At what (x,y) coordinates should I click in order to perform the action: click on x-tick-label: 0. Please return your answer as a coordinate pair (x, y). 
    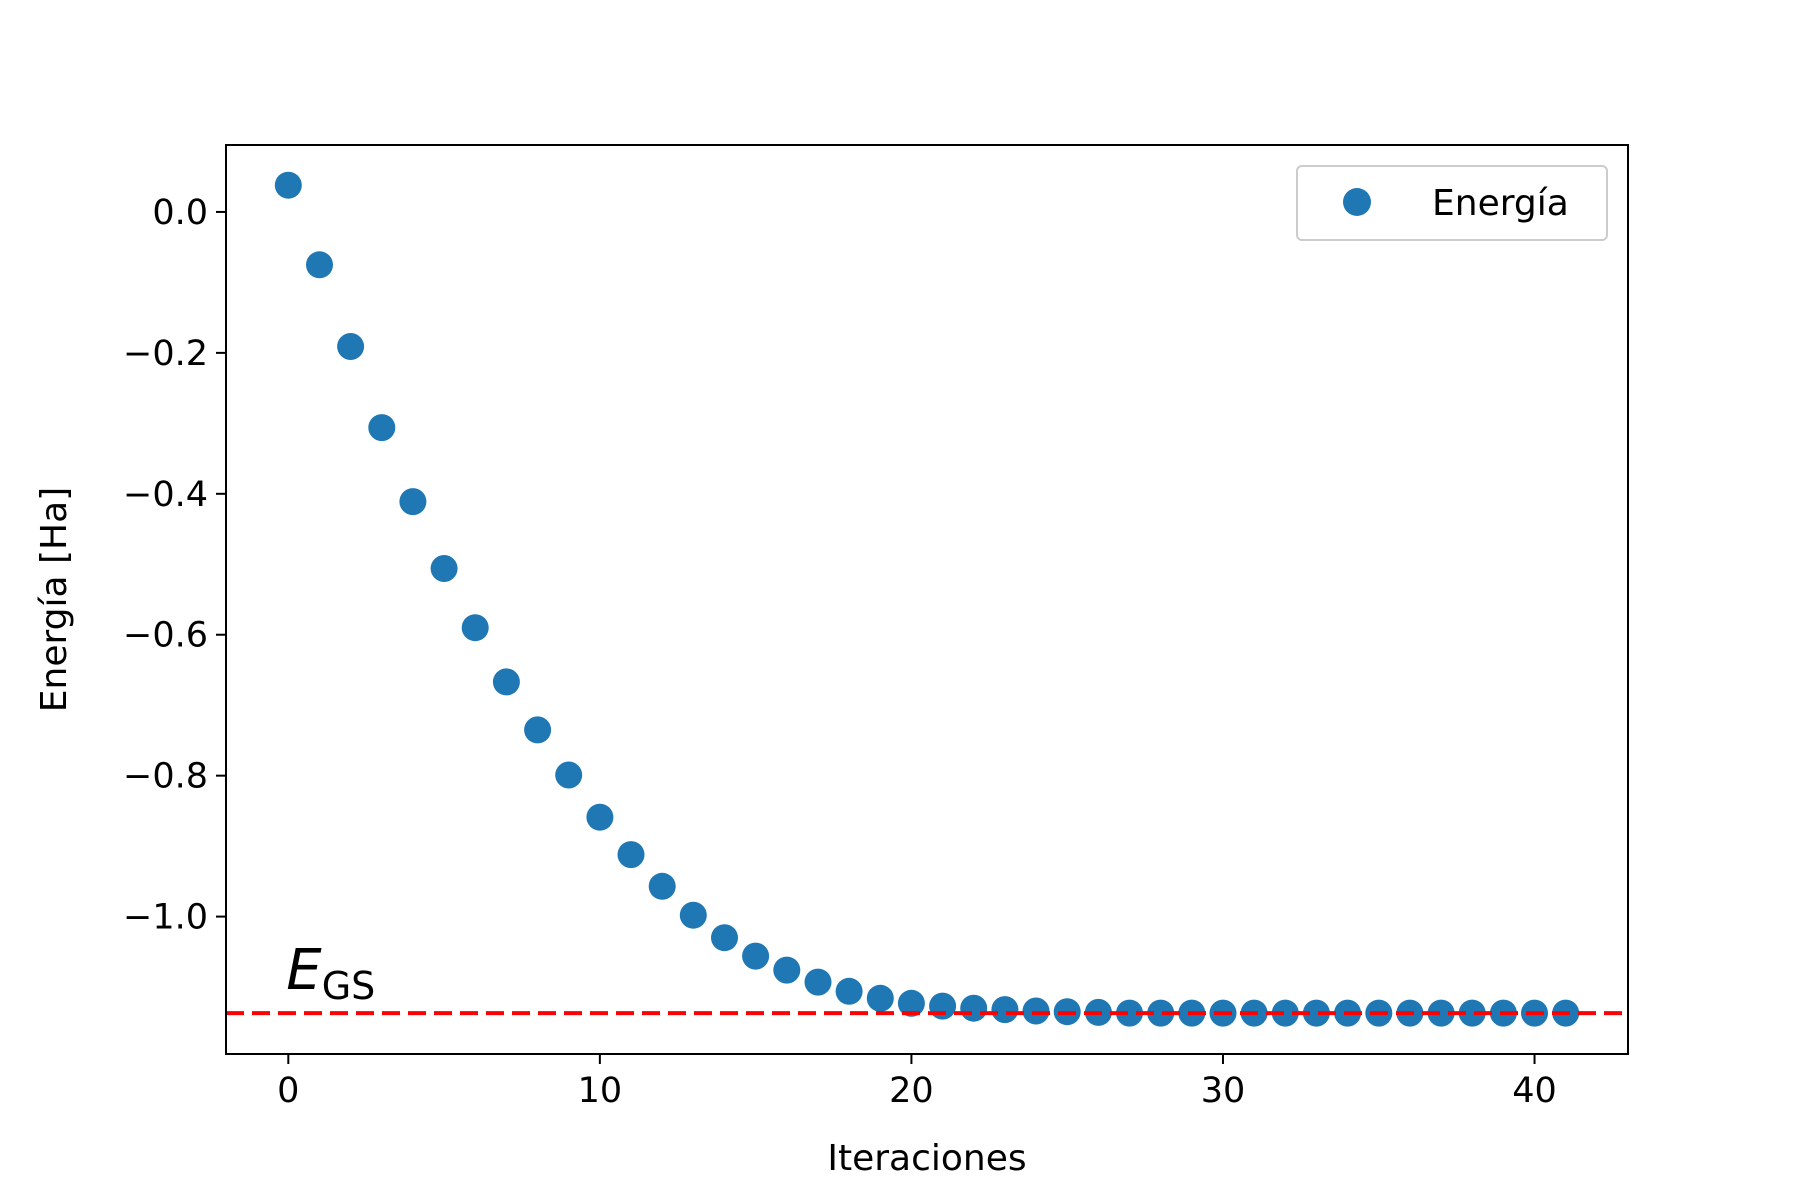
    Looking at the image, I should click on (288, 1091).